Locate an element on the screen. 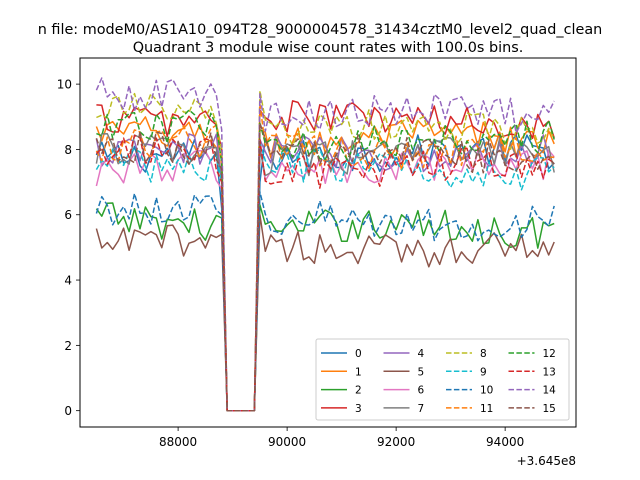 This screenshot has width=640, height=480. legend-box is located at coordinates (442, 379).